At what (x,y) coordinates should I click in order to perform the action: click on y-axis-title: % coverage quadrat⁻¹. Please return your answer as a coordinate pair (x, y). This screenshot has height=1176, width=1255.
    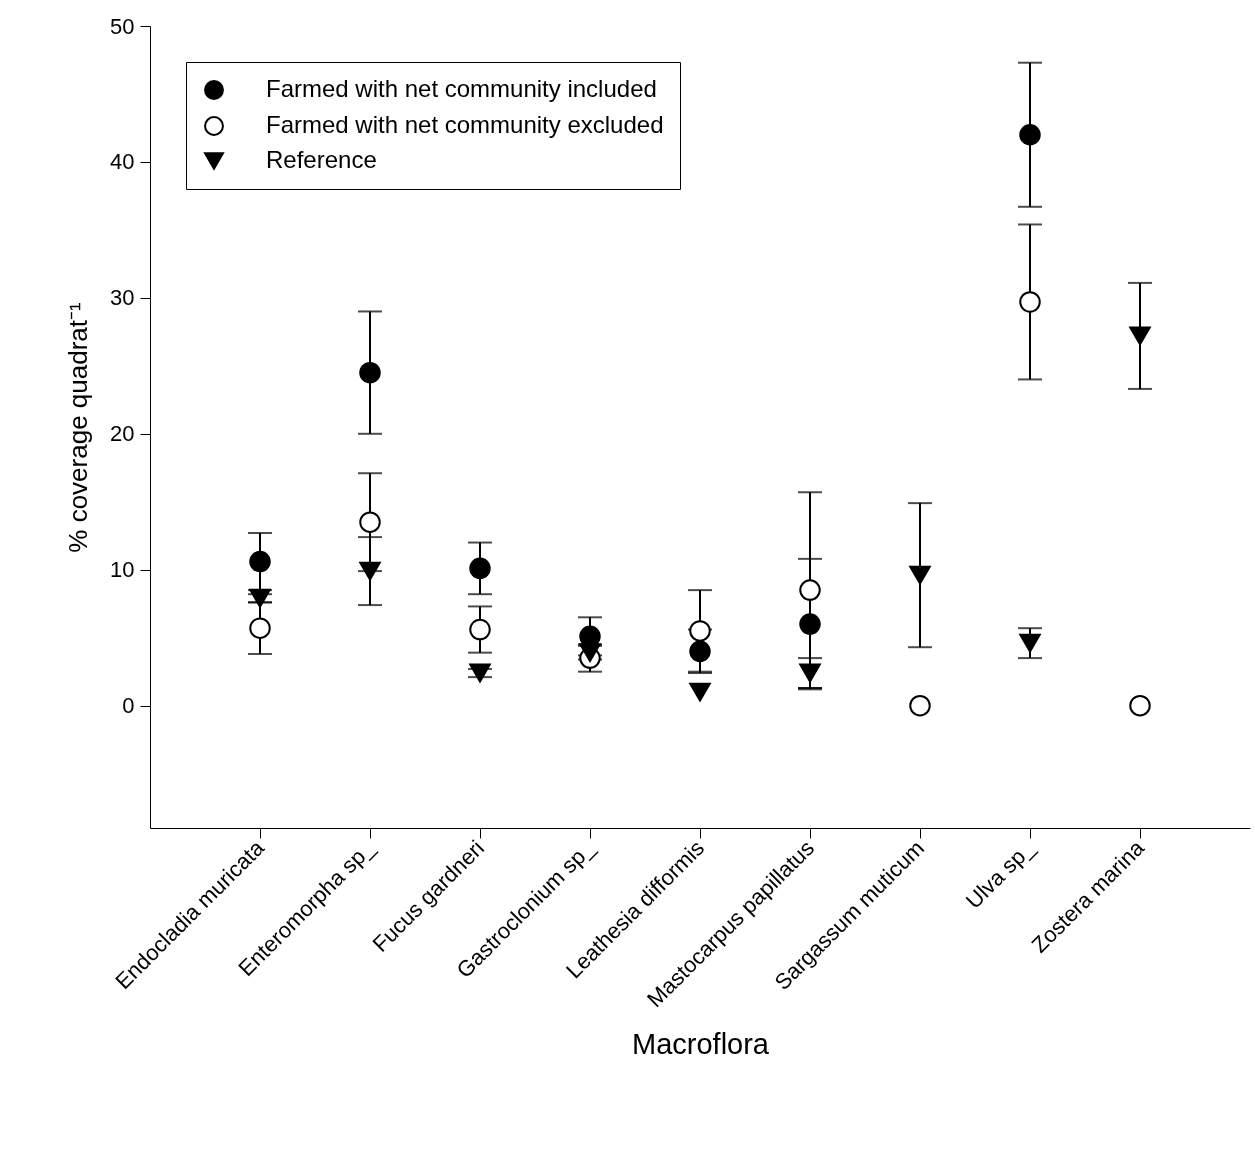
    Looking at the image, I should click on (78, 427).